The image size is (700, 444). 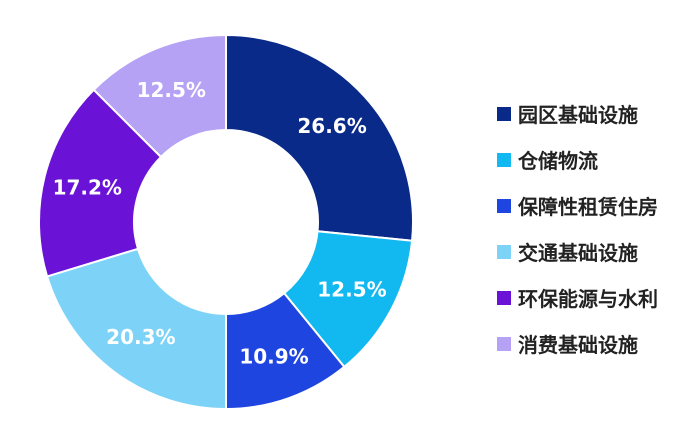 I want to click on legend-item-2: 仓储物流, so click(x=577, y=160).